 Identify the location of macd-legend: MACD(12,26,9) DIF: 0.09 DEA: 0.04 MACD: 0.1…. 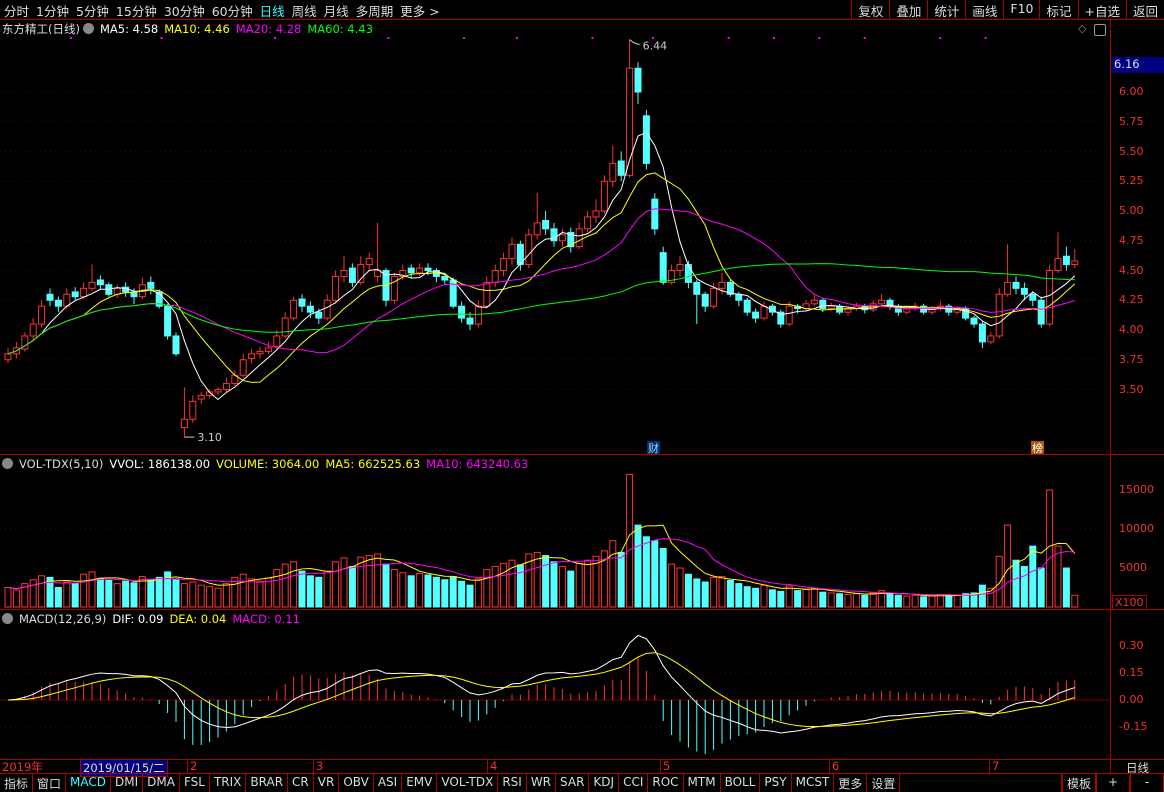
(154, 619).